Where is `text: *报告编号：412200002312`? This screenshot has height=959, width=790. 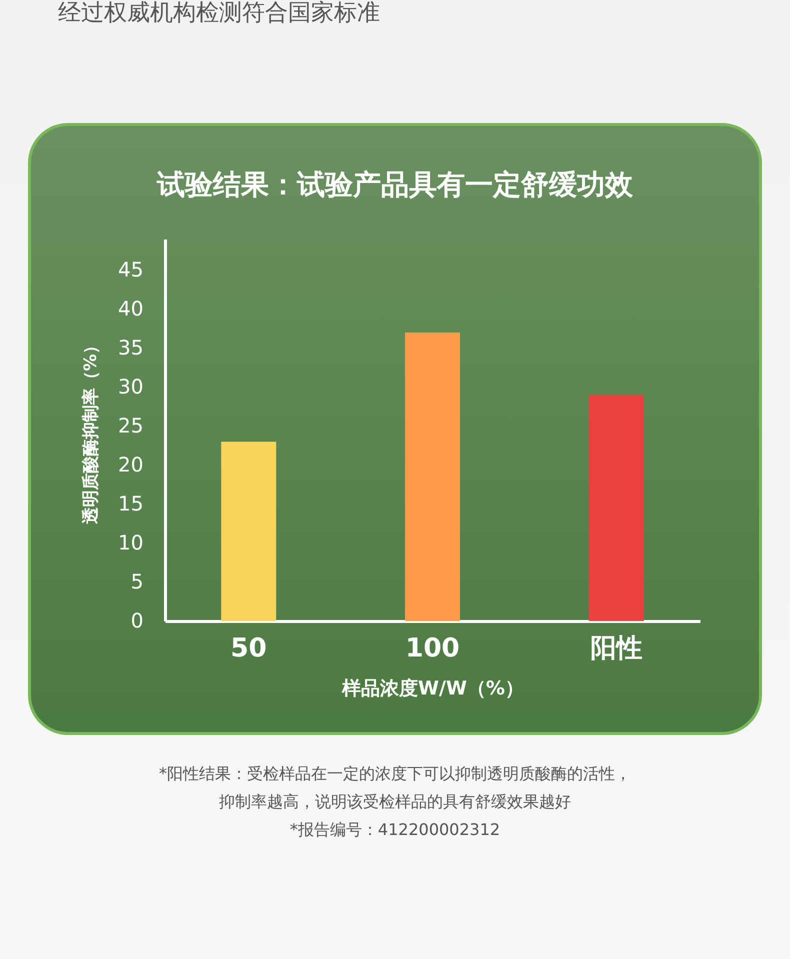
text: *报告编号：412200002312 is located at coordinates (395, 830).